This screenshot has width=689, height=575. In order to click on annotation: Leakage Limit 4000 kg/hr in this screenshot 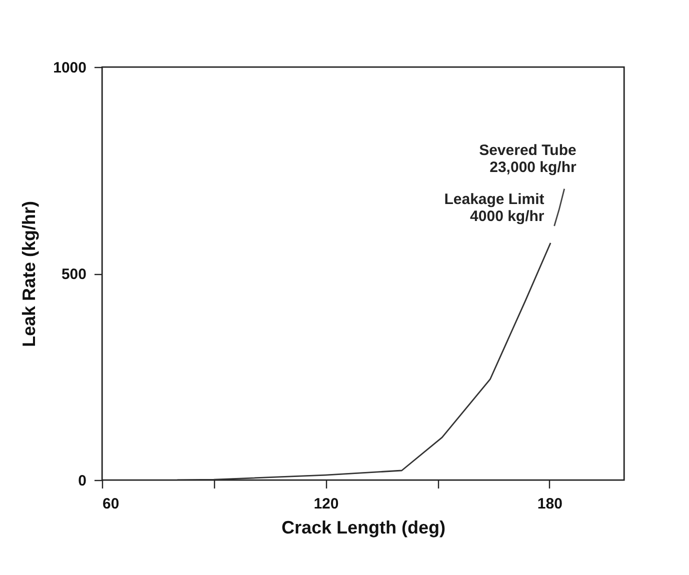, I will do `click(494, 208)`.